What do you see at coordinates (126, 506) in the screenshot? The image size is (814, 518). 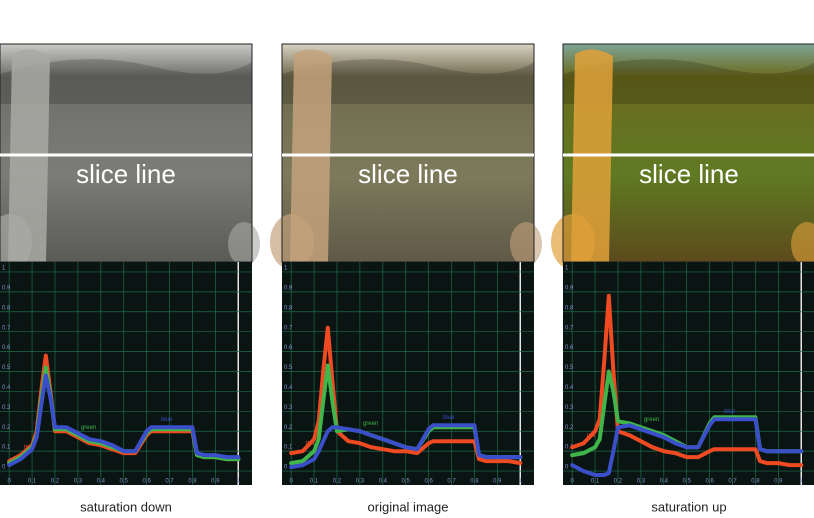 I see `panel-caption: saturation down` at bounding box center [126, 506].